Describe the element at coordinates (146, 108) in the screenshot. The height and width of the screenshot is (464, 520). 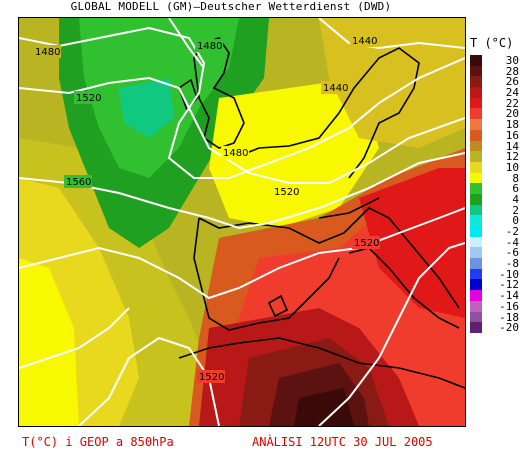
I see `field-2c` at that location.